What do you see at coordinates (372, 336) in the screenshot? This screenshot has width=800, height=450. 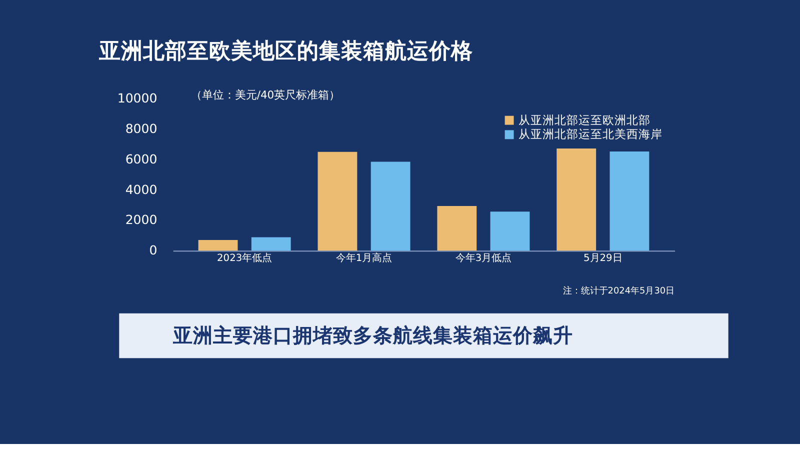 I see `text: 亚洲主要港口拥堵致多条航线集装箱运价飙升` at bounding box center [372, 336].